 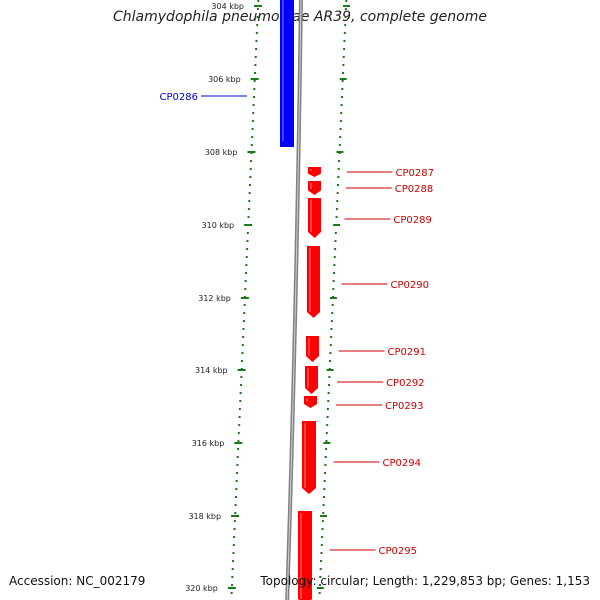 What do you see at coordinates (224, 79) in the screenshot?
I see `tick-label: 306 kbp` at bounding box center [224, 79].